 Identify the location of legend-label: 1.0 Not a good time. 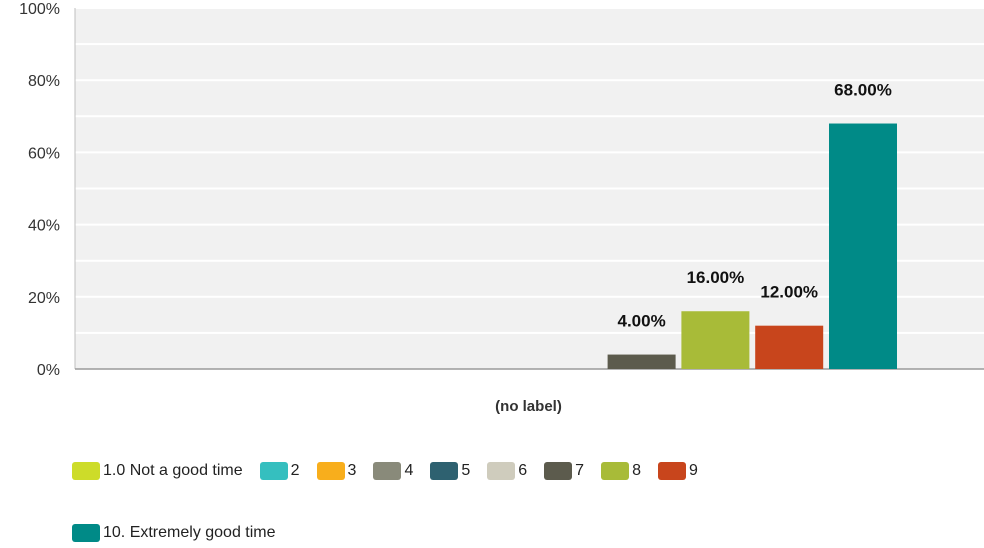
(173, 470).